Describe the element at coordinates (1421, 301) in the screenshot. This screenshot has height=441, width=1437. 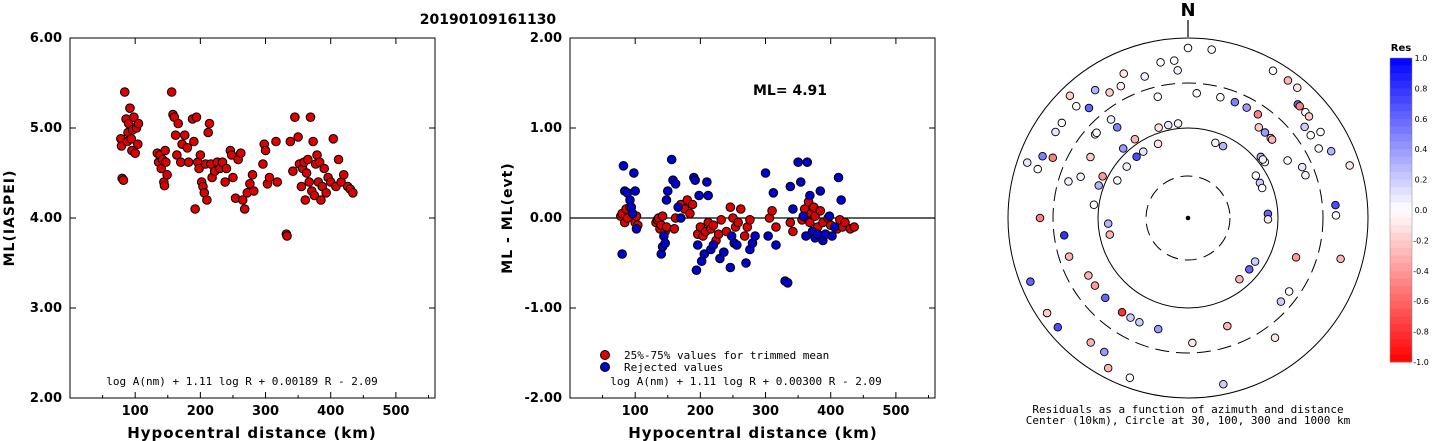
I see `colorbar-tick-label: -0.6` at that location.